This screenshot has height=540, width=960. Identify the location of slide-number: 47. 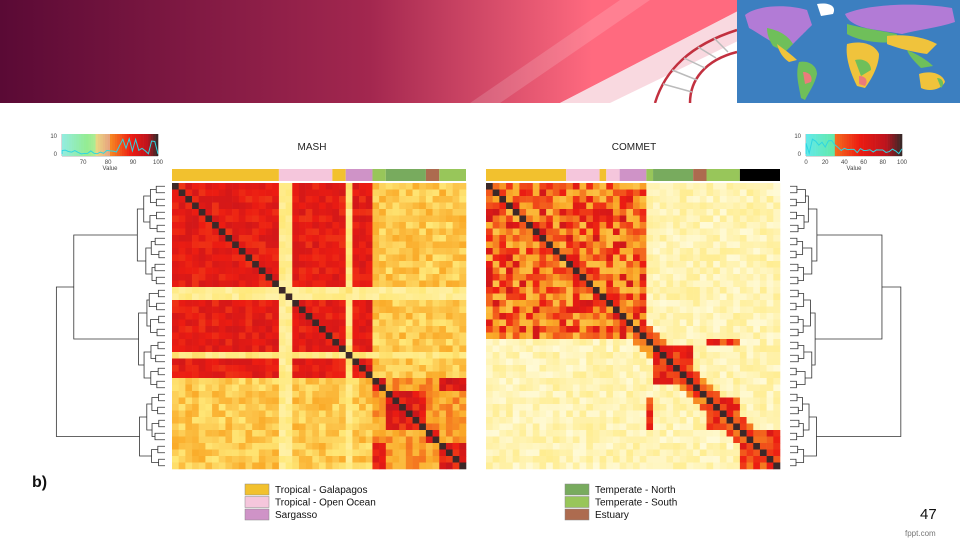
(928, 514).